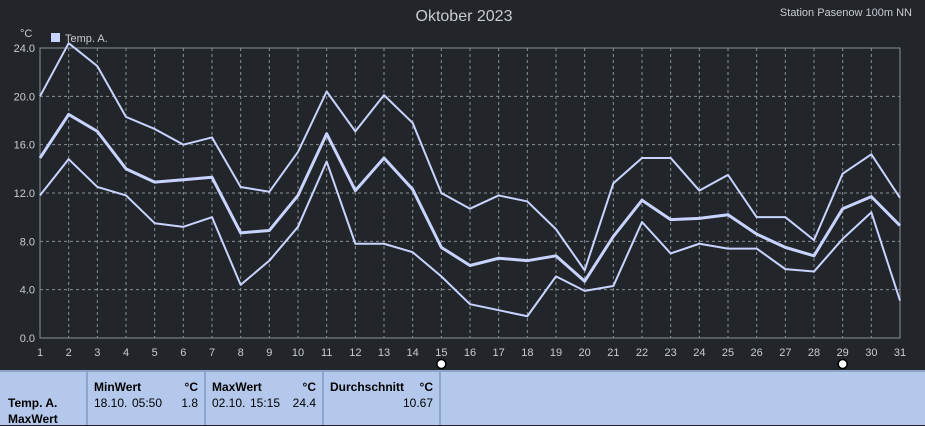 The image size is (925, 426). What do you see at coordinates (413, 353) in the screenshot?
I see `x-tick-label: 14` at bounding box center [413, 353].